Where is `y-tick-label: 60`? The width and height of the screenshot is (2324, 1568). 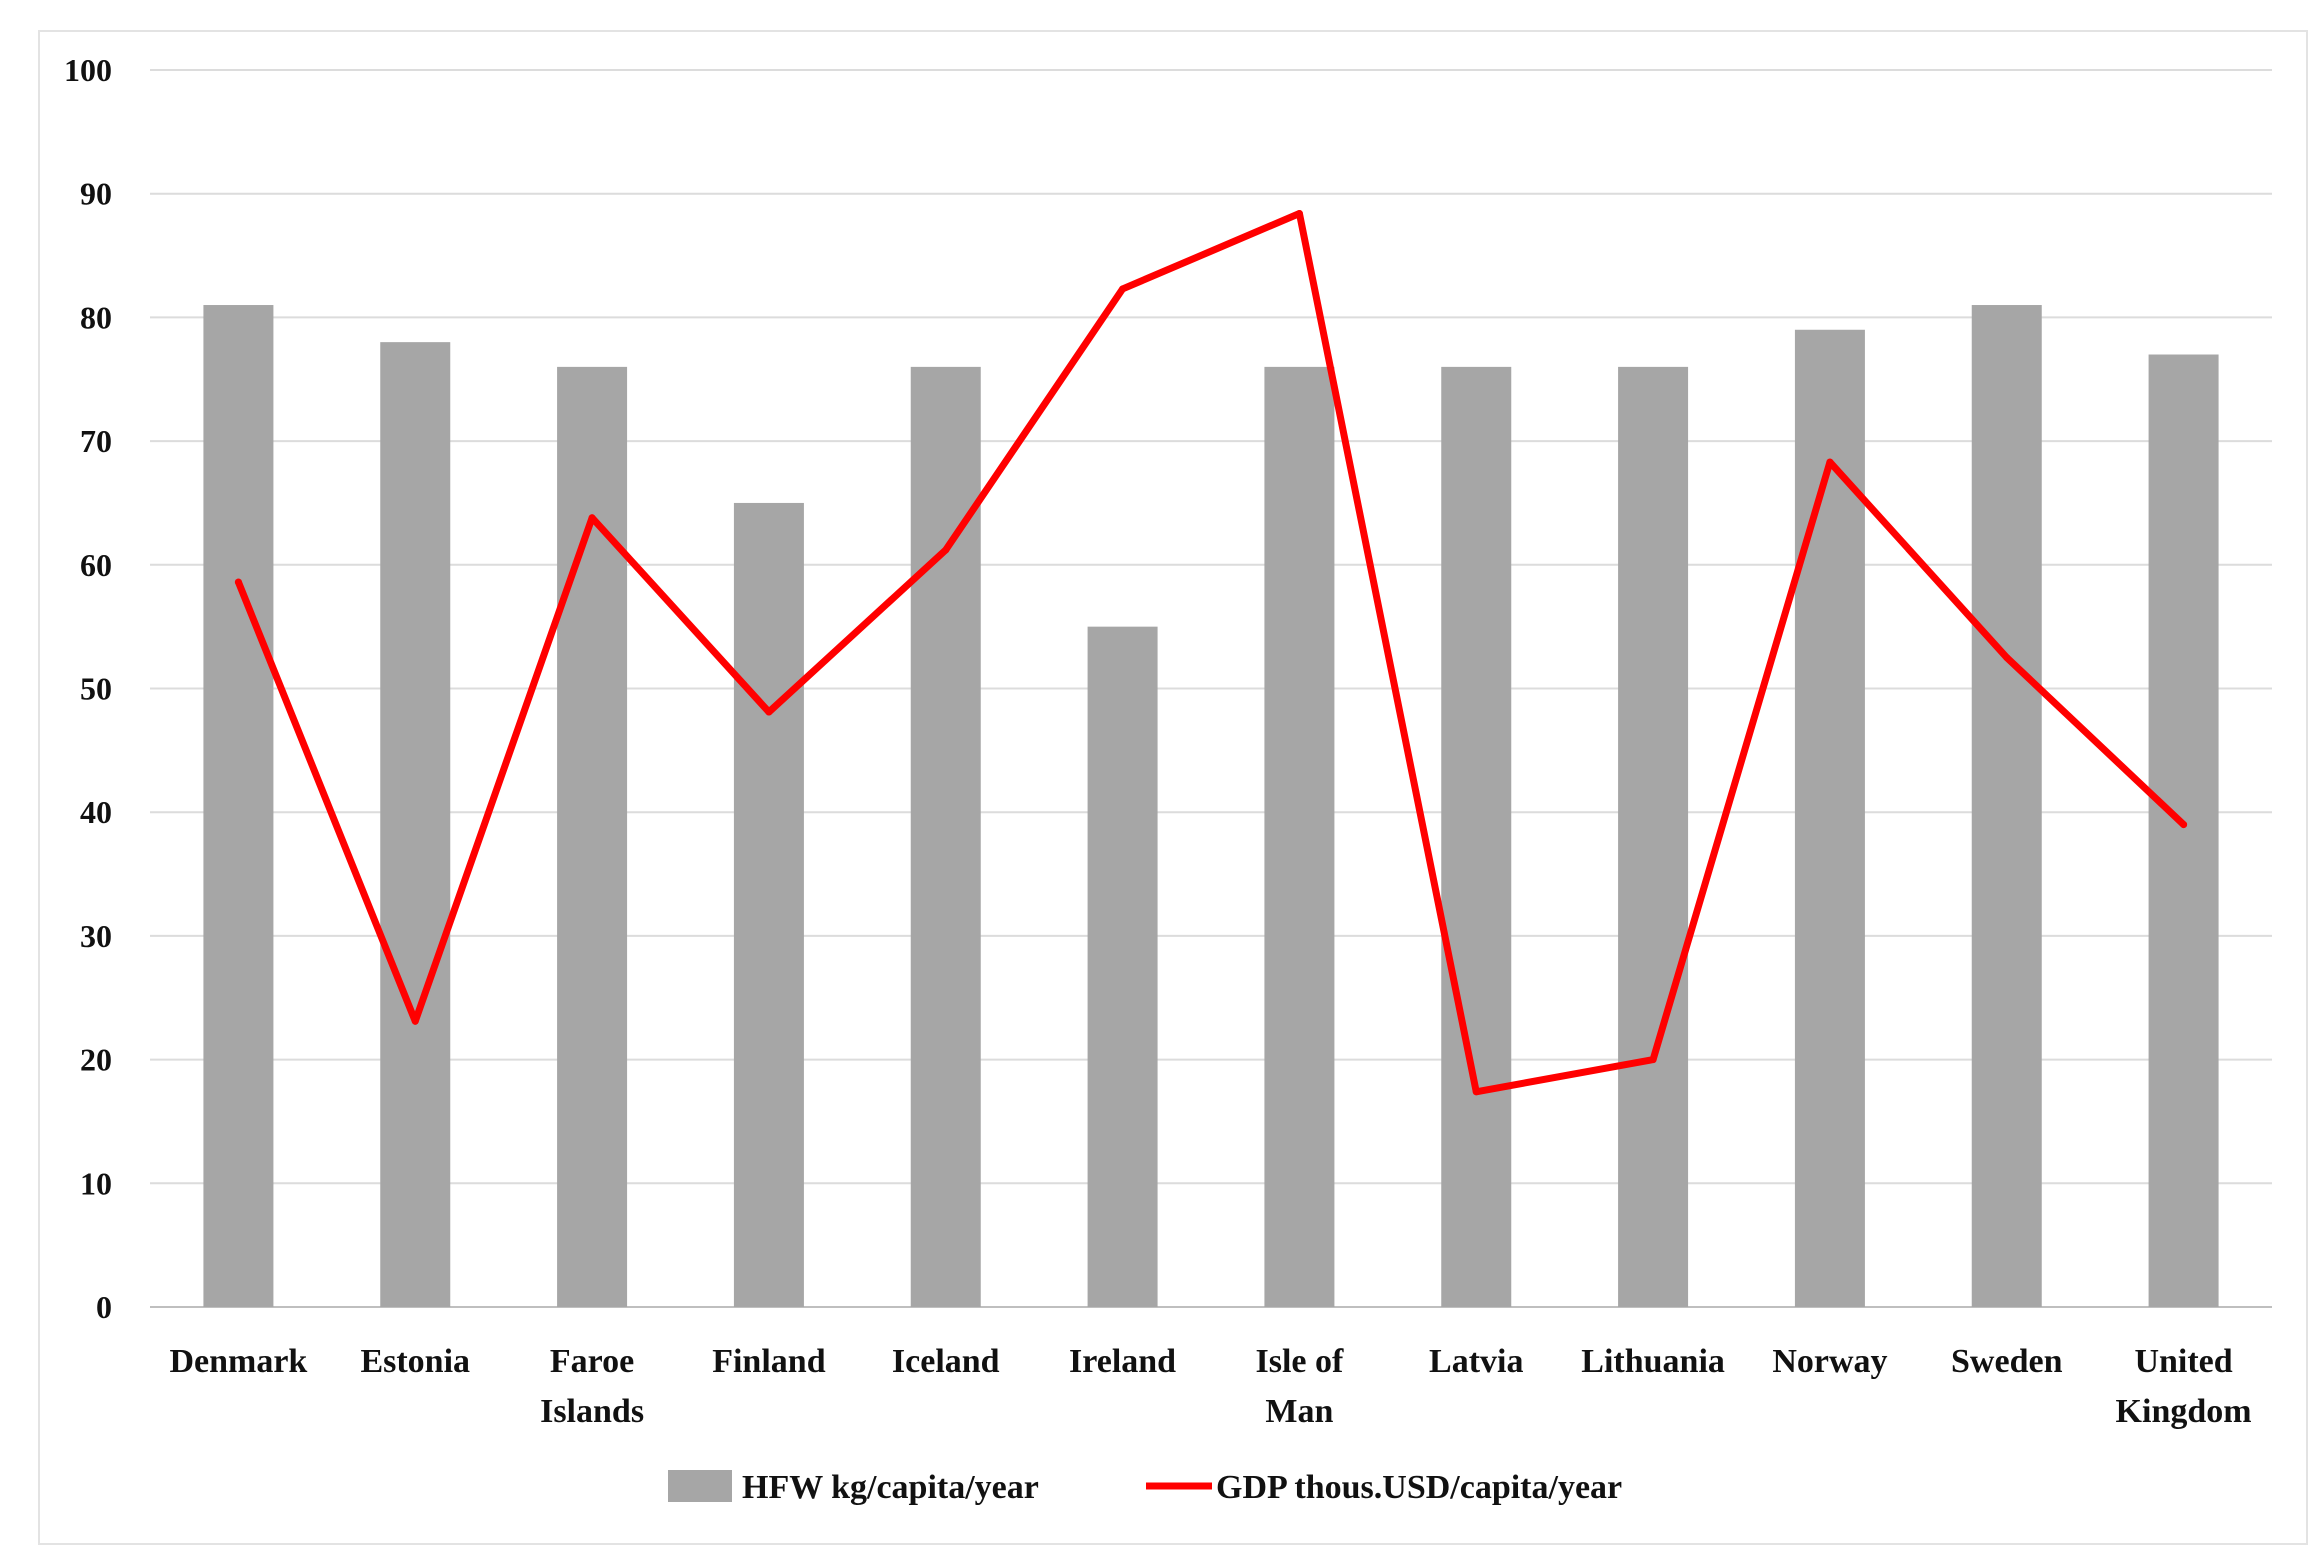 y-tick-label: 60 is located at coordinates (96, 565).